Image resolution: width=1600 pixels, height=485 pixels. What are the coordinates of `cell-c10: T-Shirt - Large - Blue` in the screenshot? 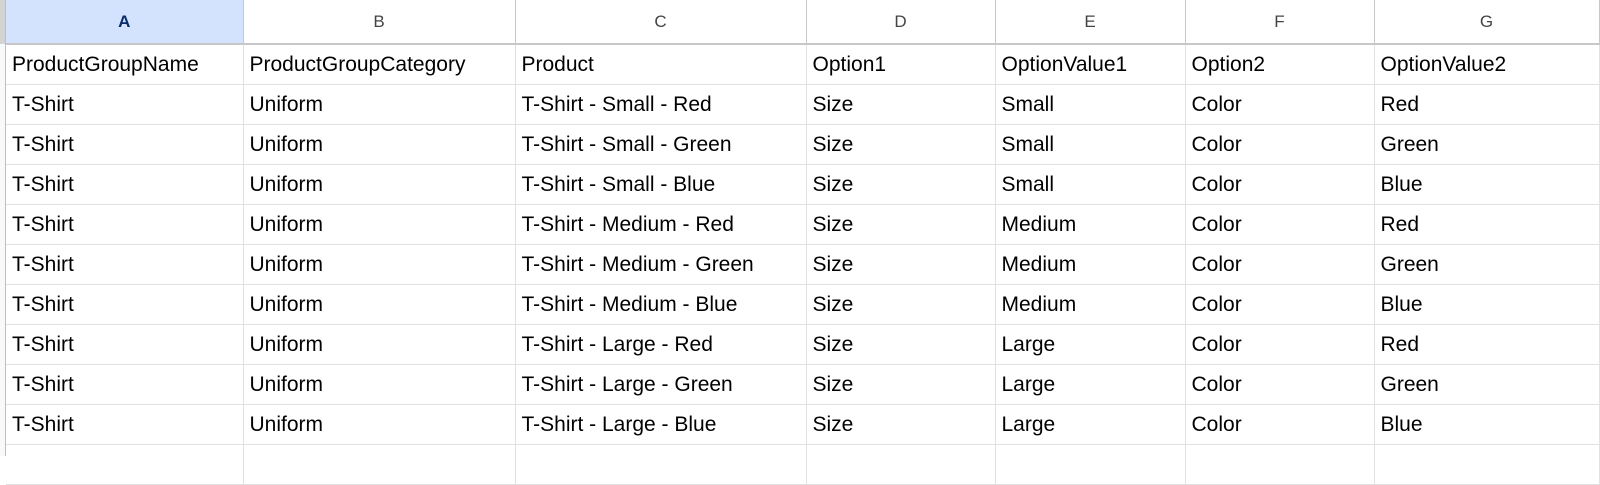 It's located at (661, 424).